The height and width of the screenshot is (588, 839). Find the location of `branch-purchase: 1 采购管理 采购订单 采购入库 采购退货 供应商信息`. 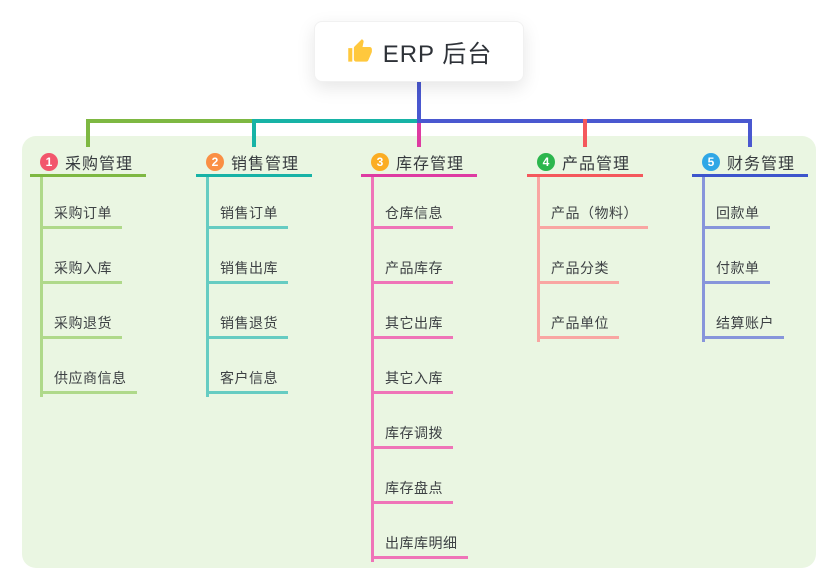

branch-purchase: 1 采购管理 采购订单 采购入库 采购退货 供应商信息 is located at coordinates (100, 273).